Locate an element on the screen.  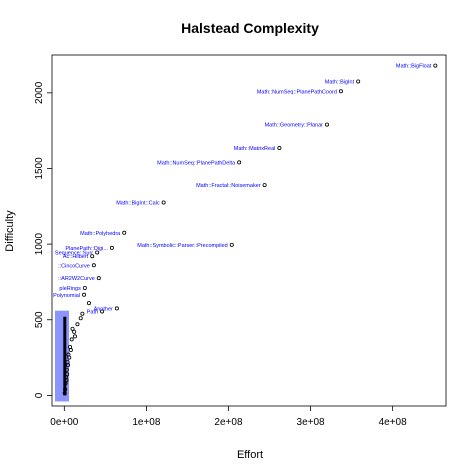
point-label: Math::BigInt::Calc is located at coordinates (138, 204).